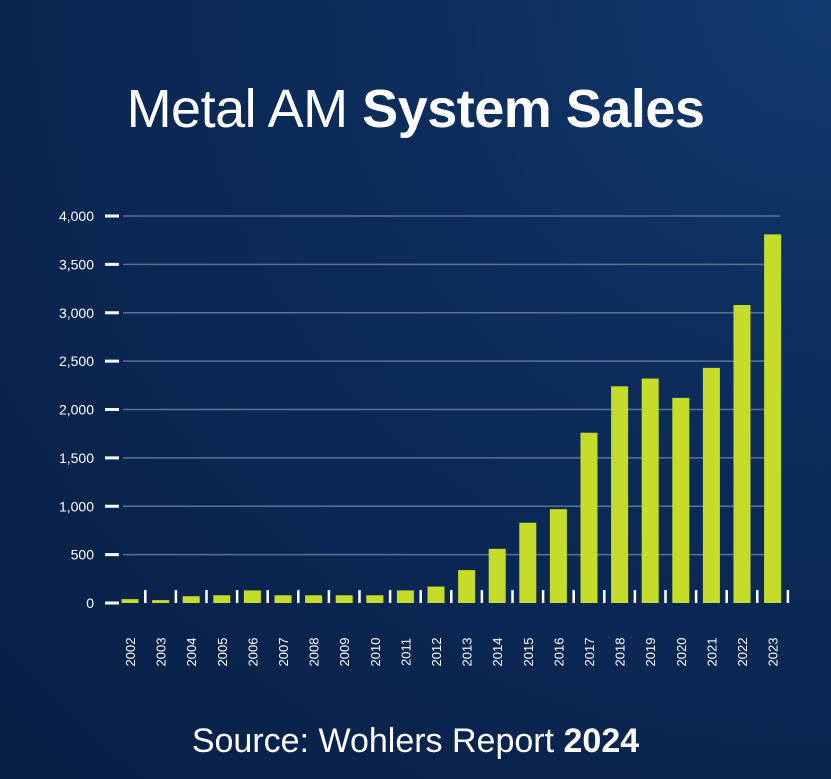  Describe the element at coordinates (436, 652) in the screenshot. I see `x-tick-label: 2012` at that location.